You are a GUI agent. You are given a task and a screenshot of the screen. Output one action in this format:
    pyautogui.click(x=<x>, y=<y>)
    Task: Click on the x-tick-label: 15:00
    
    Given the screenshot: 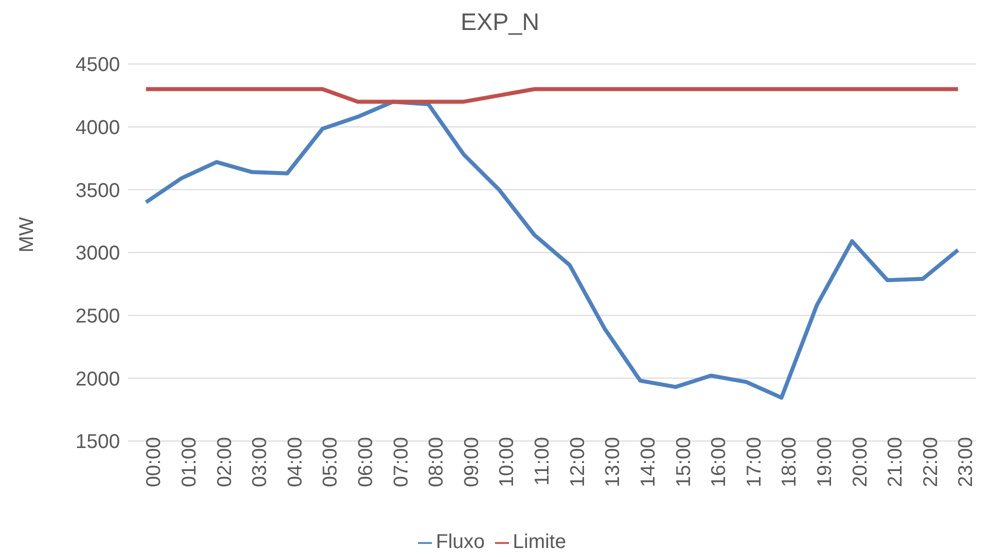 What is the action you would take?
    pyautogui.click(x=683, y=462)
    